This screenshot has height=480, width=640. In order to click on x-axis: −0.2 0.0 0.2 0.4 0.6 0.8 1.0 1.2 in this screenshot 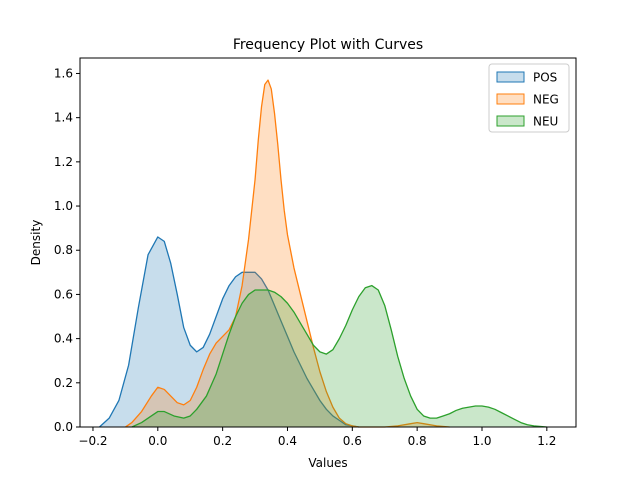, I will do `click(317, 437)`.